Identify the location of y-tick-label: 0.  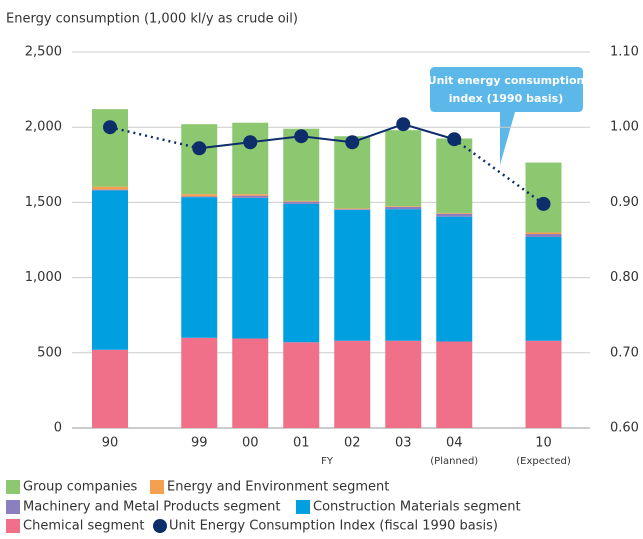
(58, 428).